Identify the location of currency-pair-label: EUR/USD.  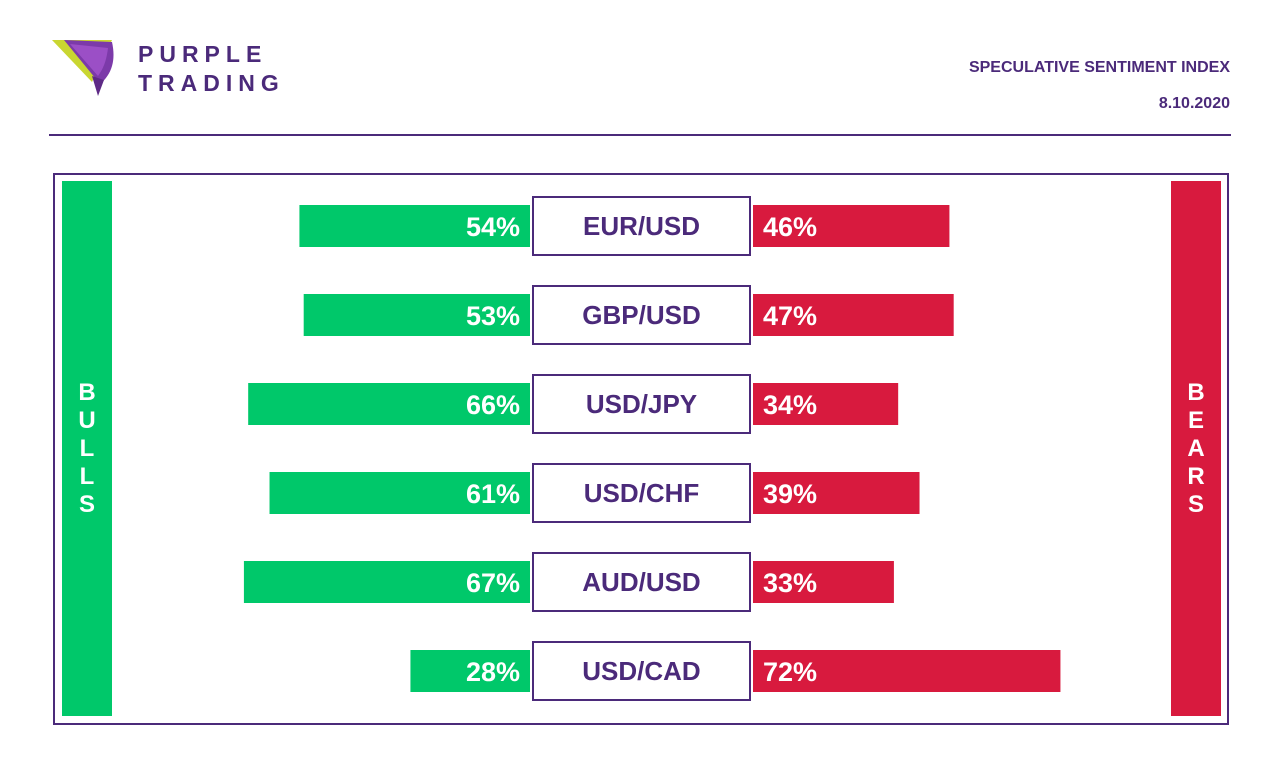
(641, 226).